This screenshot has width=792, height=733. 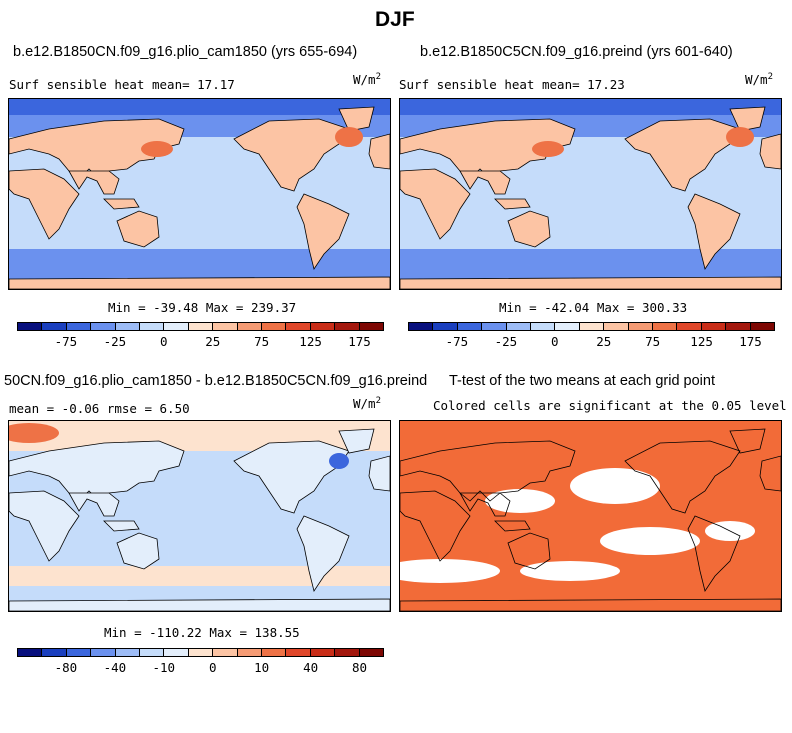 What do you see at coordinates (367, 80) in the screenshot?
I see `panel1-units: W/m2` at bounding box center [367, 80].